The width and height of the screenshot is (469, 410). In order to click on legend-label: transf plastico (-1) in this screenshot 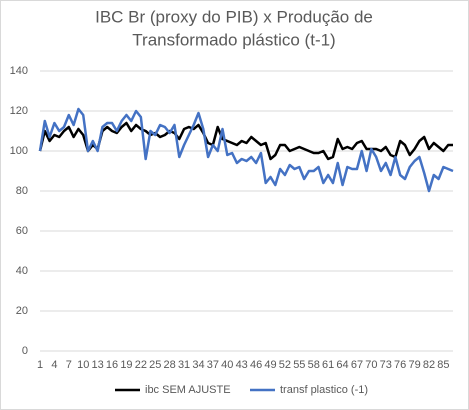, I will do `click(324, 390)`.